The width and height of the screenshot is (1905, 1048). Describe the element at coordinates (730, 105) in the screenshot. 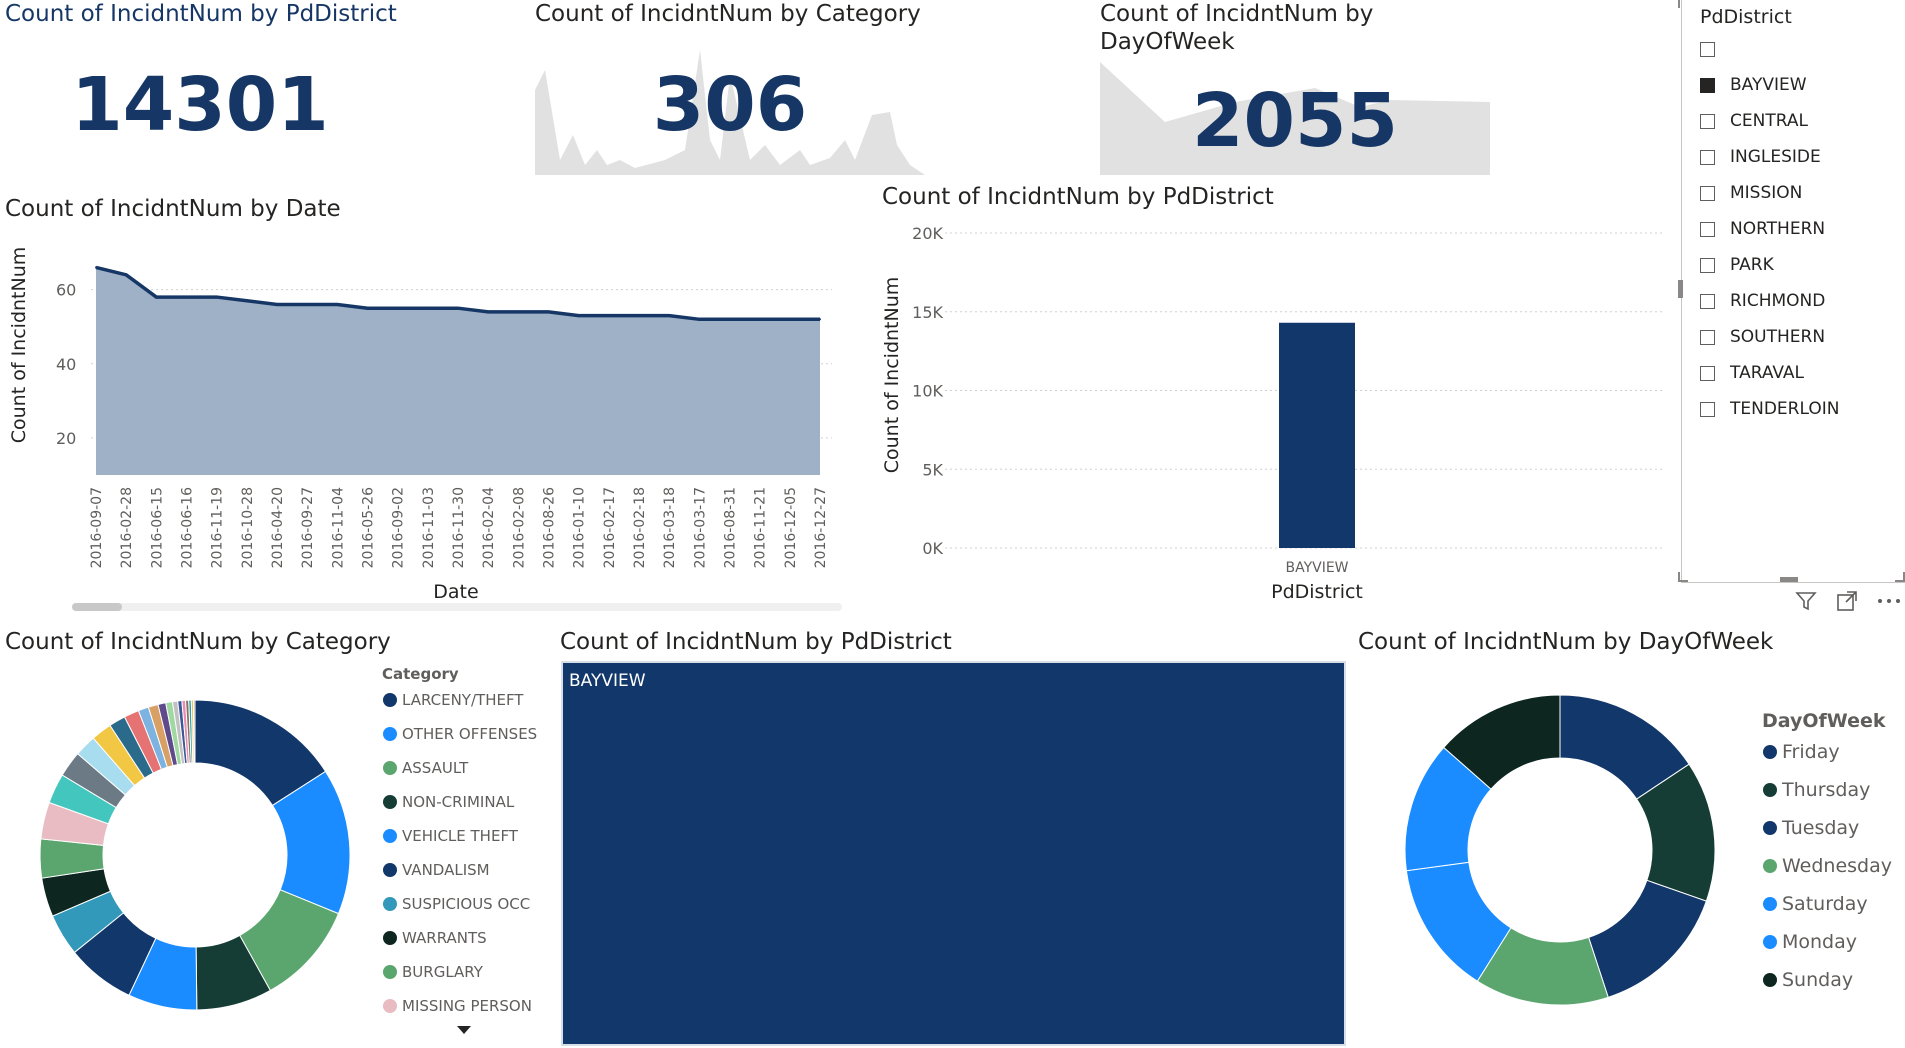

I see `kpi-category-value: 306` at that location.